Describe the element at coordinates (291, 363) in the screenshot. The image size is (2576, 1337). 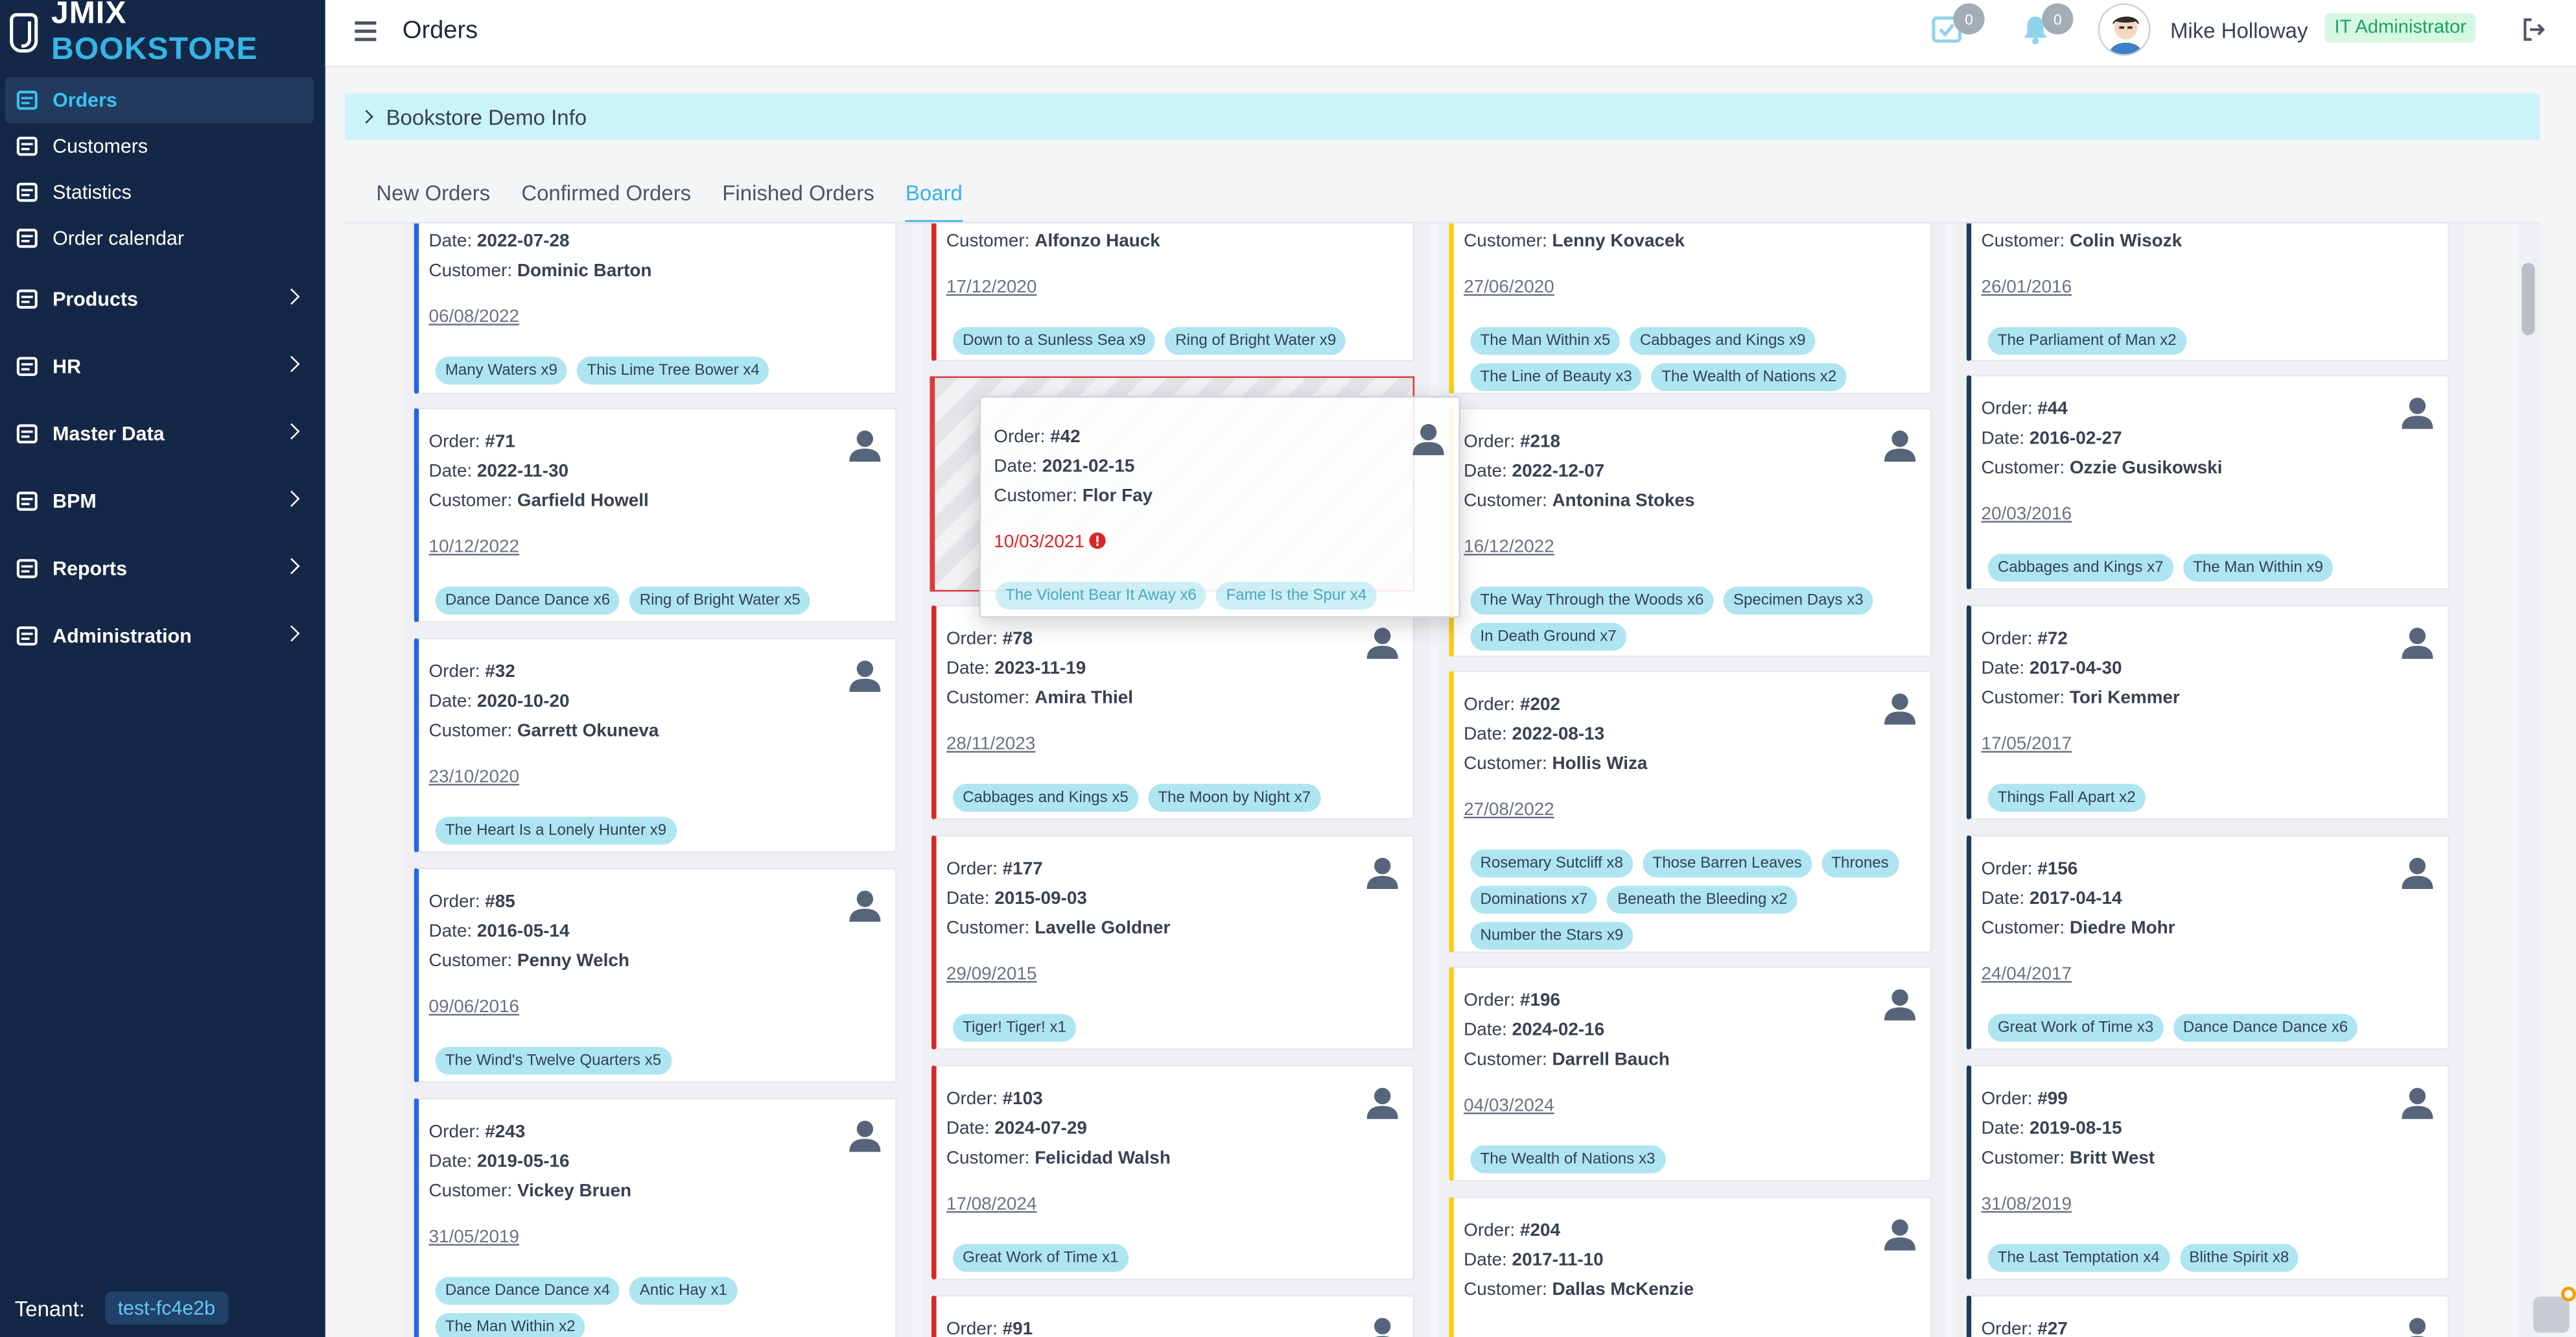
I see `chevron-right-icon` at that location.